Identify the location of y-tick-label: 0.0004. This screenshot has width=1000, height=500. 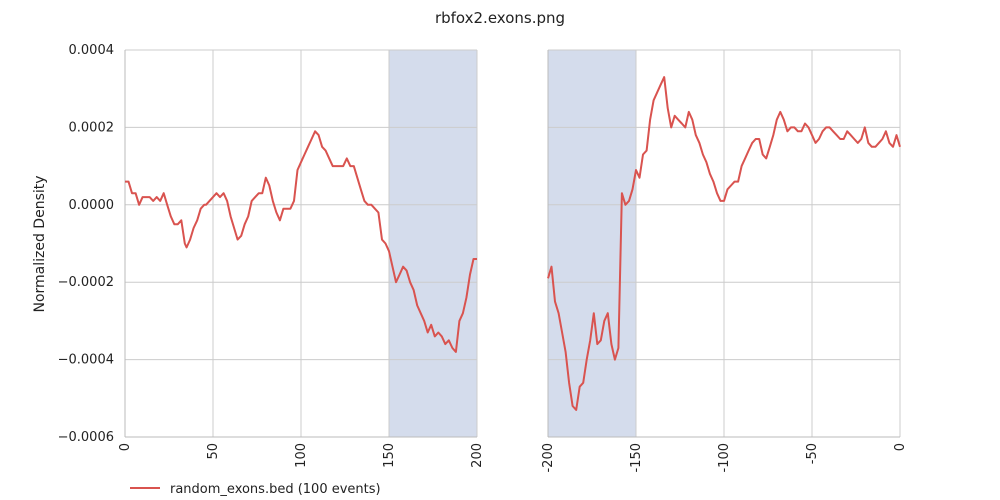
(92, 50).